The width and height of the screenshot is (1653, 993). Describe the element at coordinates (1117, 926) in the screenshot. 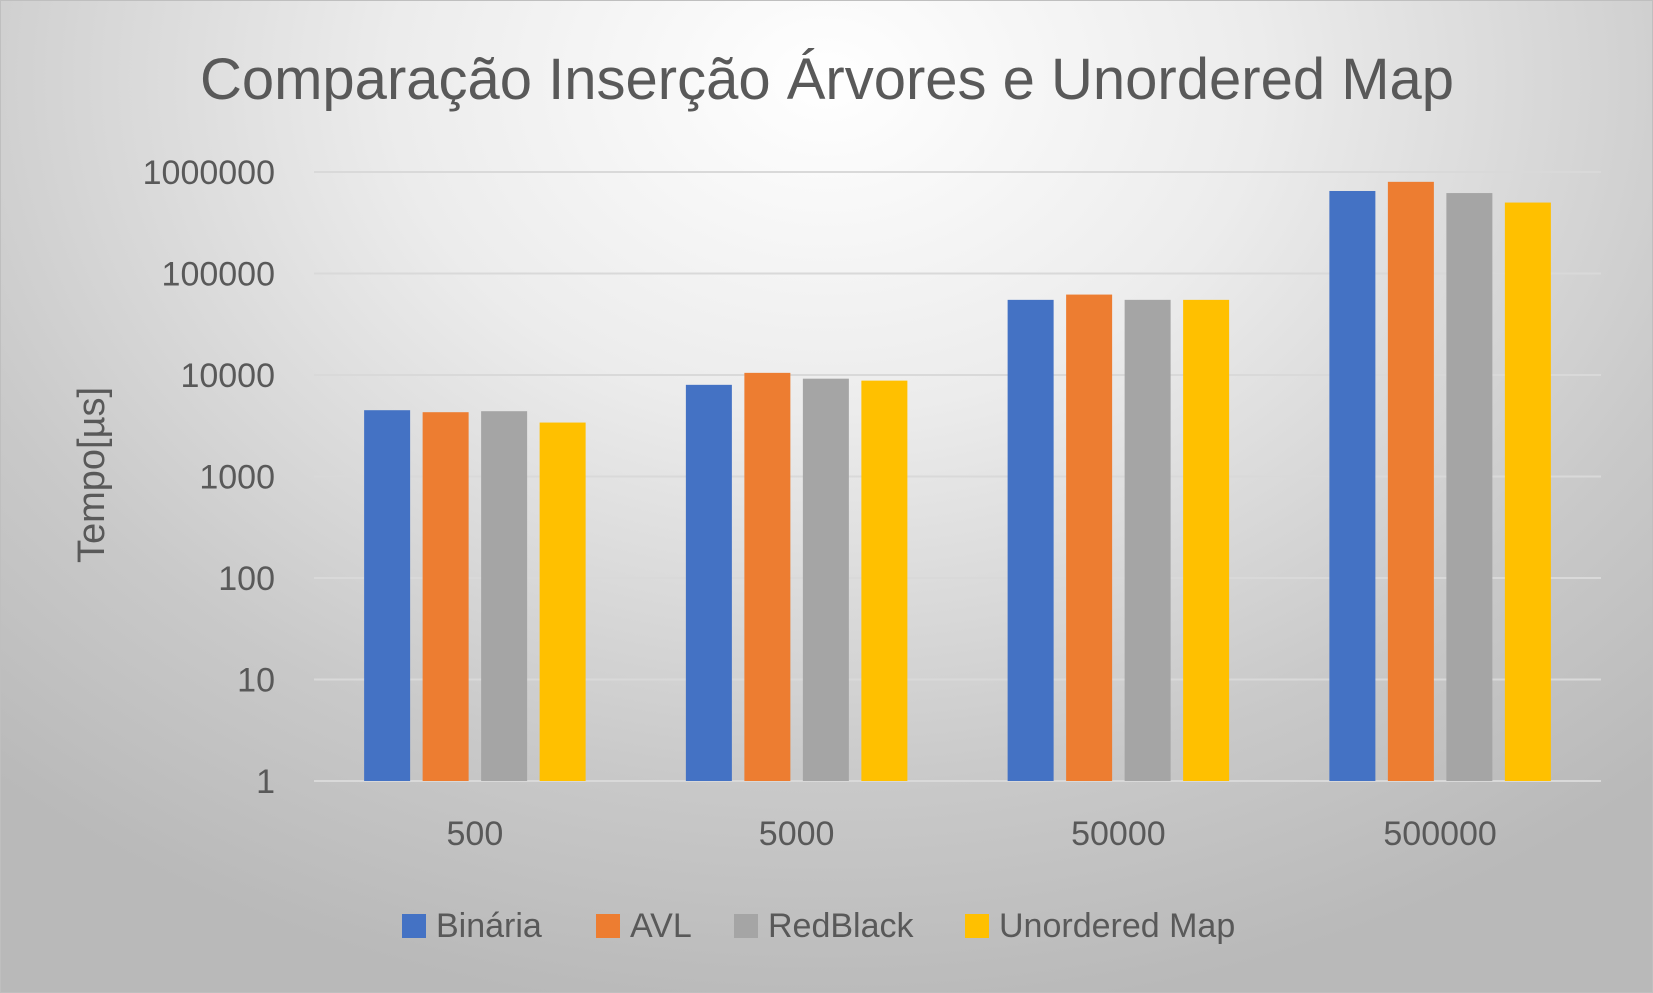

I see `legend-label: Unordered Map` at that location.